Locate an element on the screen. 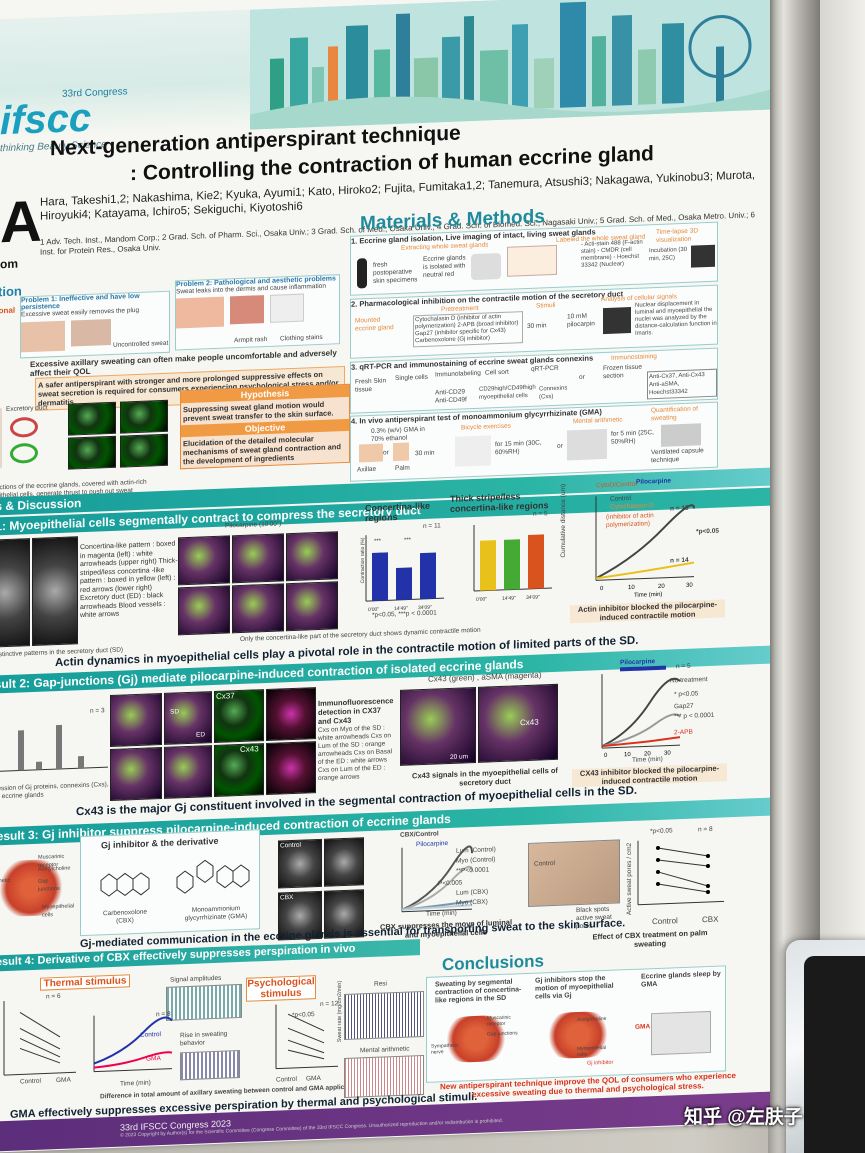 The width and height of the screenshot is (865, 1153). r2-apb: 2-APB is located at coordinates (683, 732).